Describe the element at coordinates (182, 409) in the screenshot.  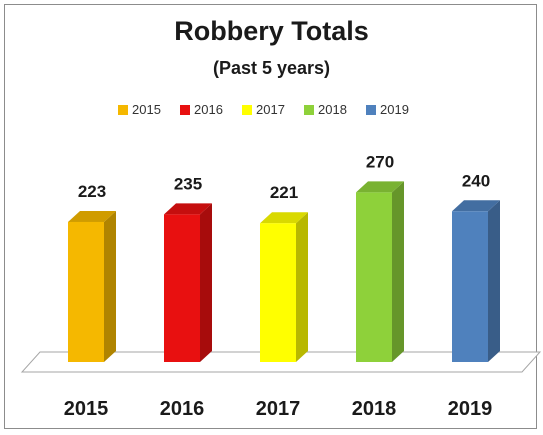
I see `category-label: 2016` at that location.